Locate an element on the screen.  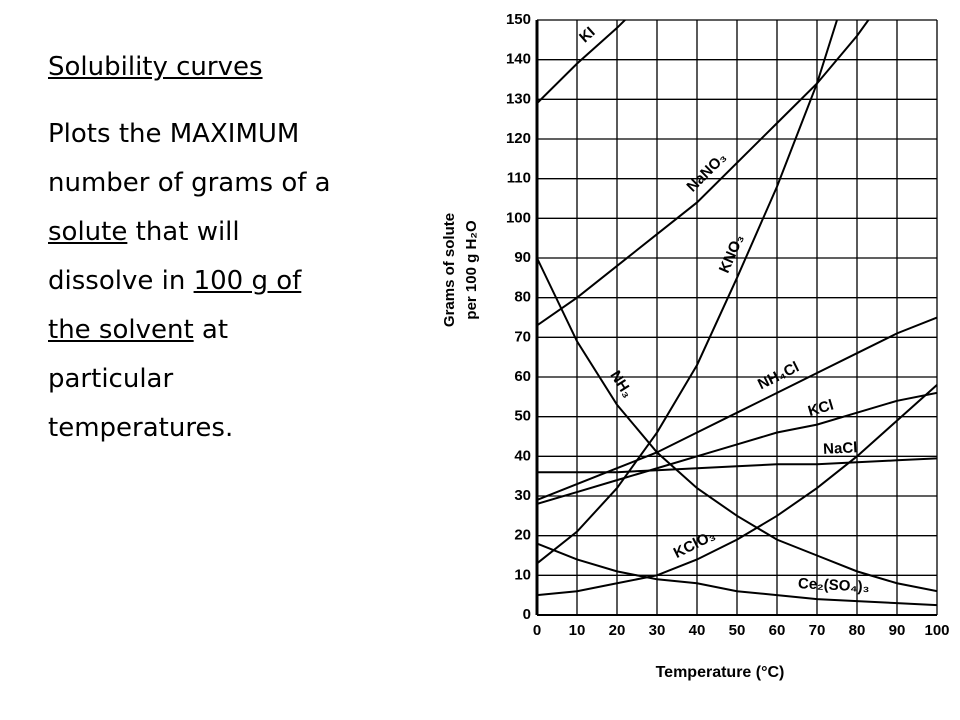
text-segment: dissolve in is located at coordinates (121, 281).